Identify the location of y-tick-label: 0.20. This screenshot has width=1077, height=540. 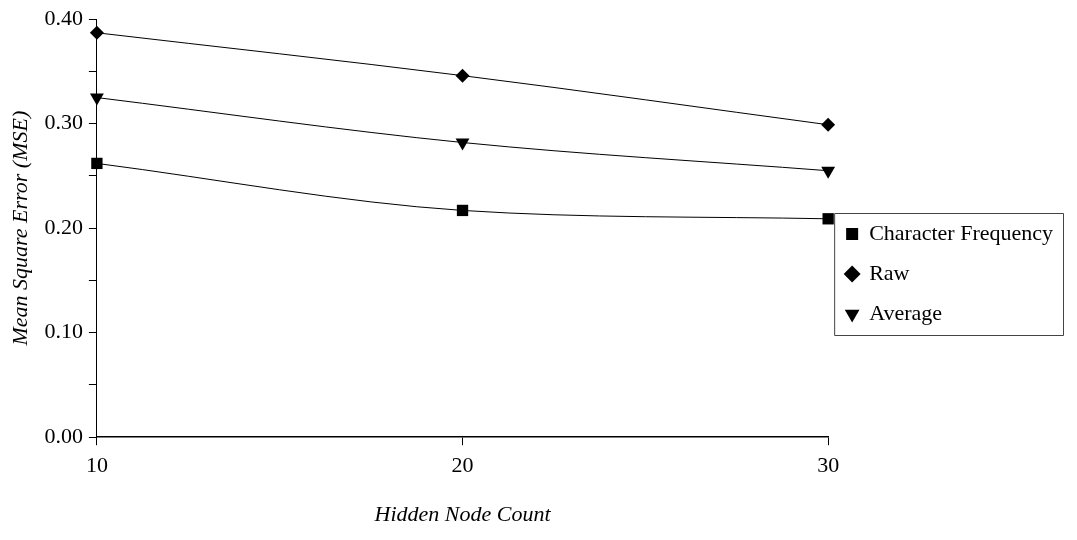
(63, 226).